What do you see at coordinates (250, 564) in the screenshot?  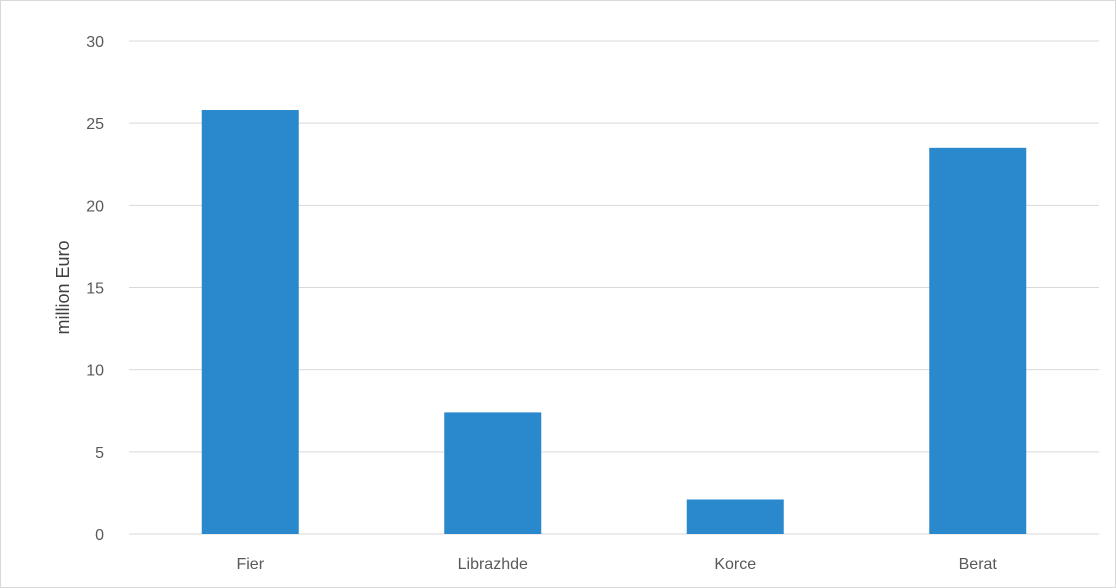 I see `x-tick-label-fier: Fier` at bounding box center [250, 564].